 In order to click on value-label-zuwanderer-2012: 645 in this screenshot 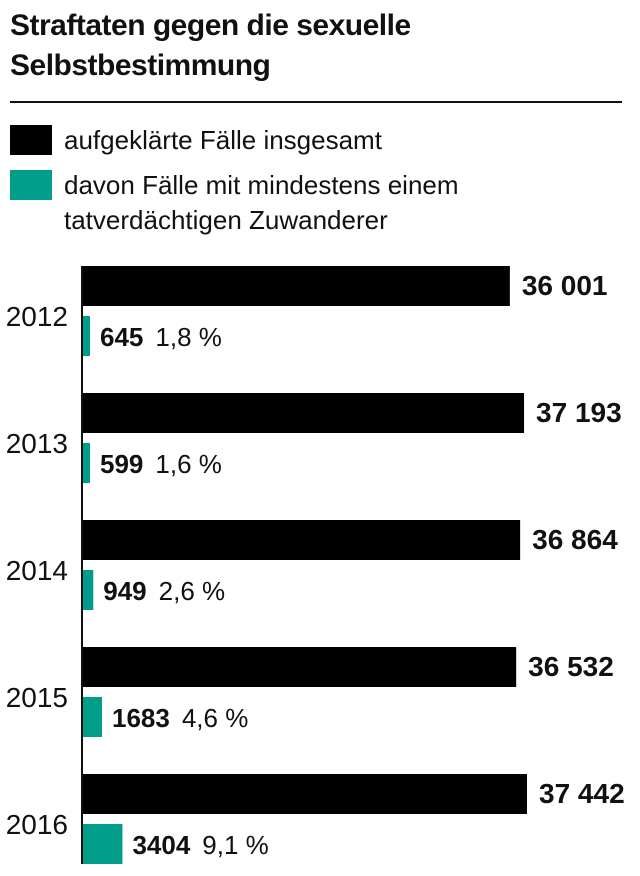, I will do `click(121, 337)`.